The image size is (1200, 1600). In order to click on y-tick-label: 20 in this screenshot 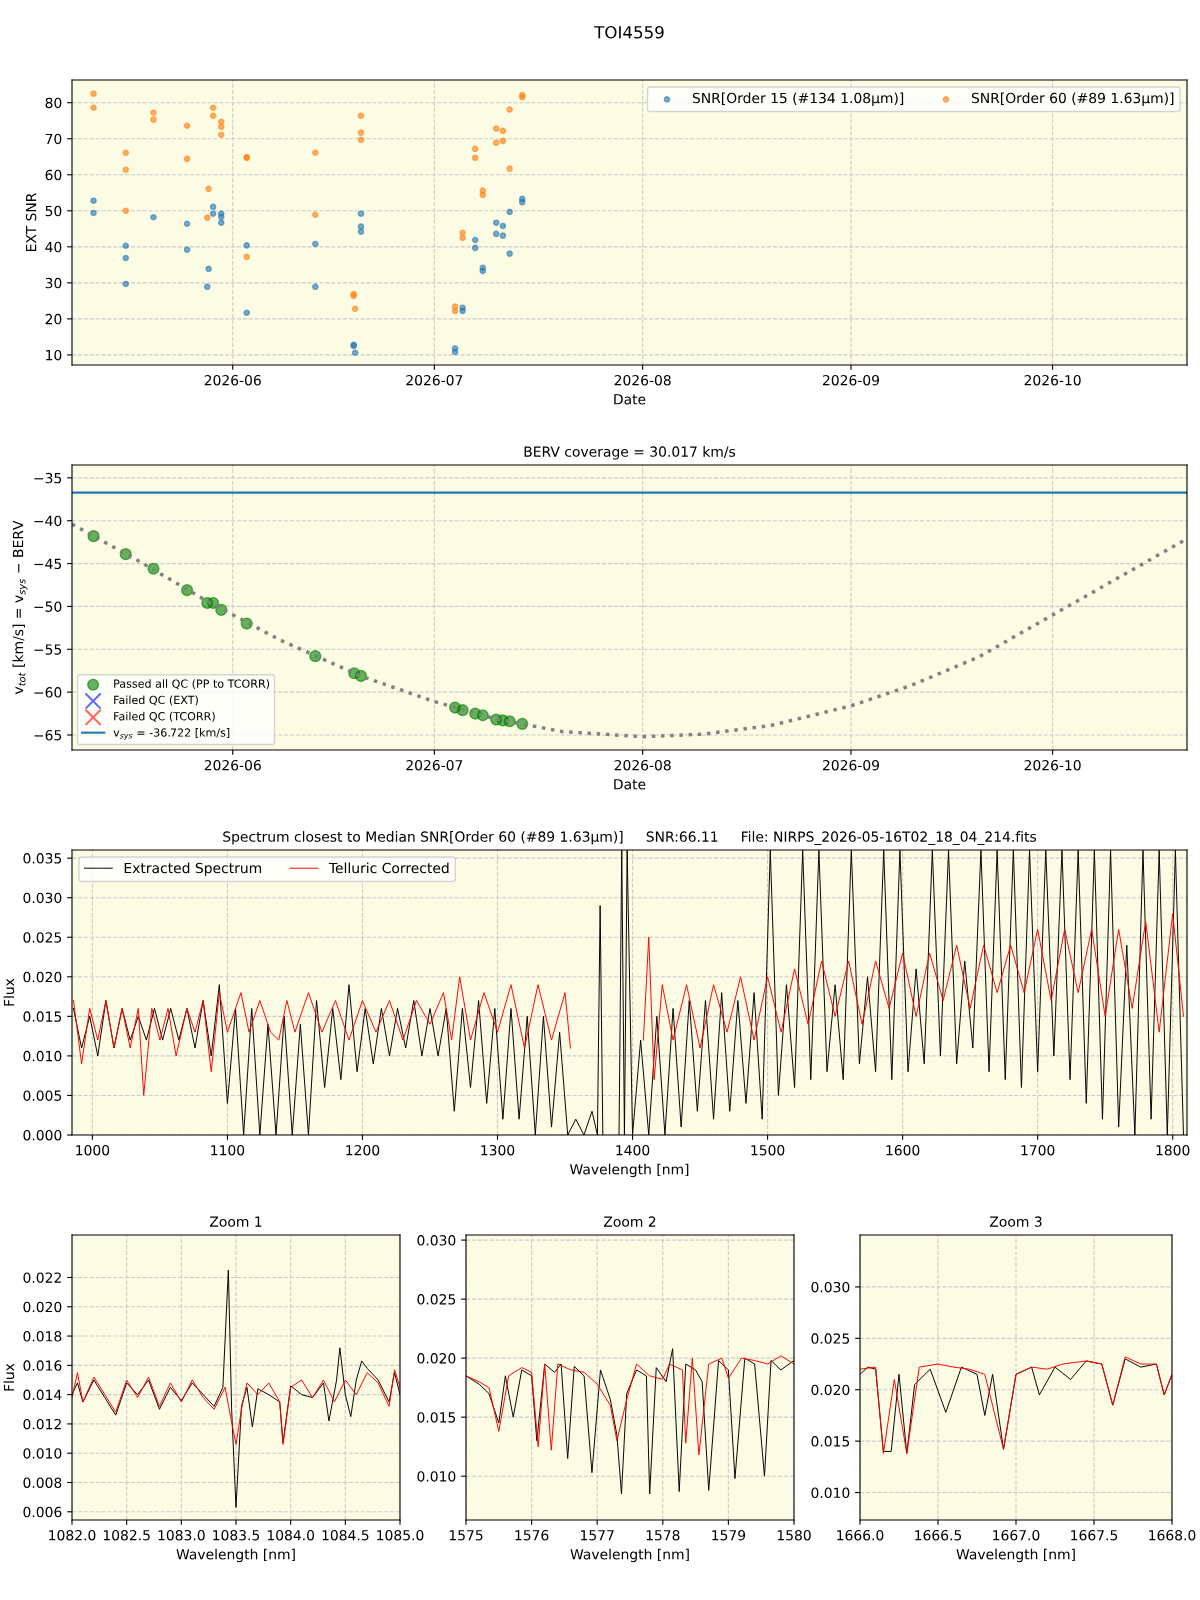, I will do `click(53, 319)`.